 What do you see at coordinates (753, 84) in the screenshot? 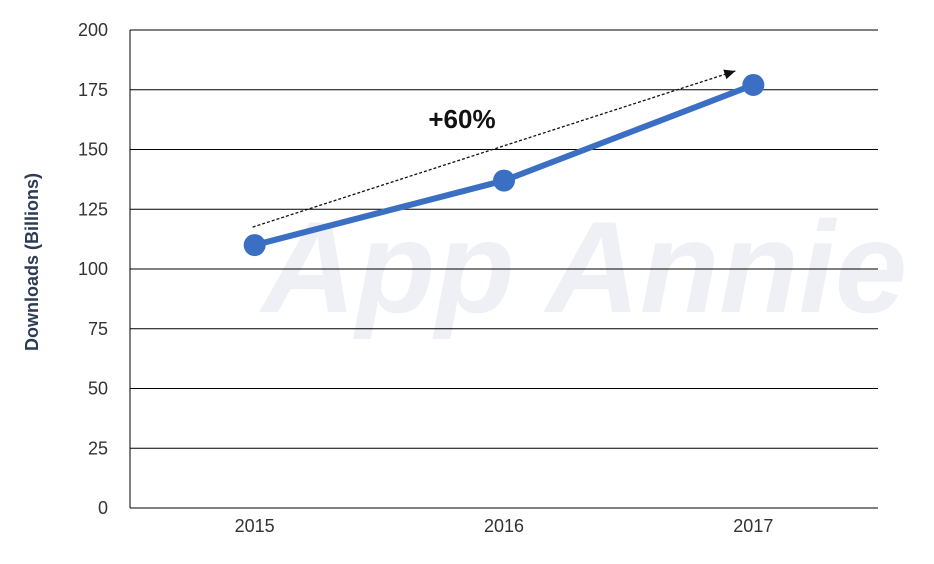
I see `data-point-2017` at bounding box center [753, 84].